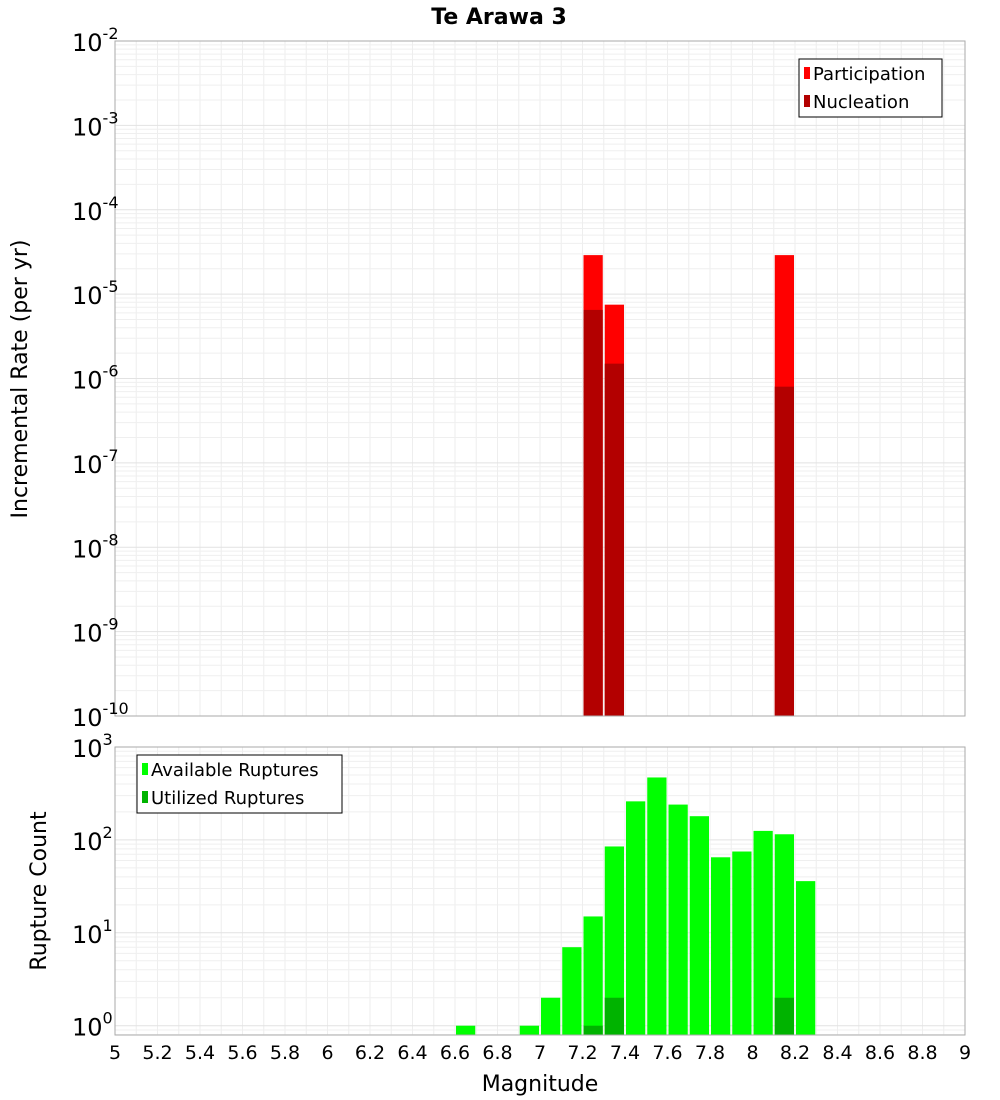  I want to click on x-tick-label: 8.6, so click(880, 1053).